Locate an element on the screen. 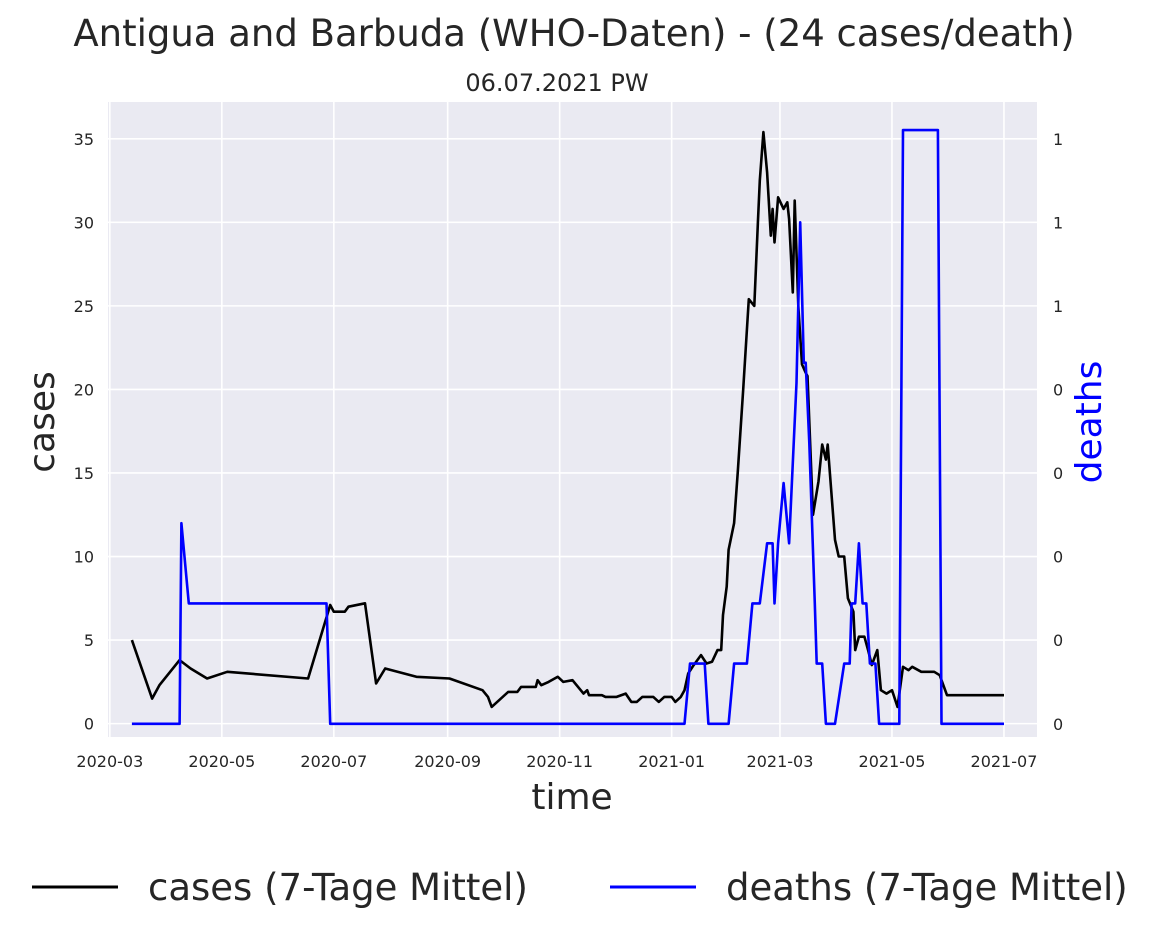 The image size is (1161, 941). x-tick-label: 2020-05 is located at coordinates (221, 761).